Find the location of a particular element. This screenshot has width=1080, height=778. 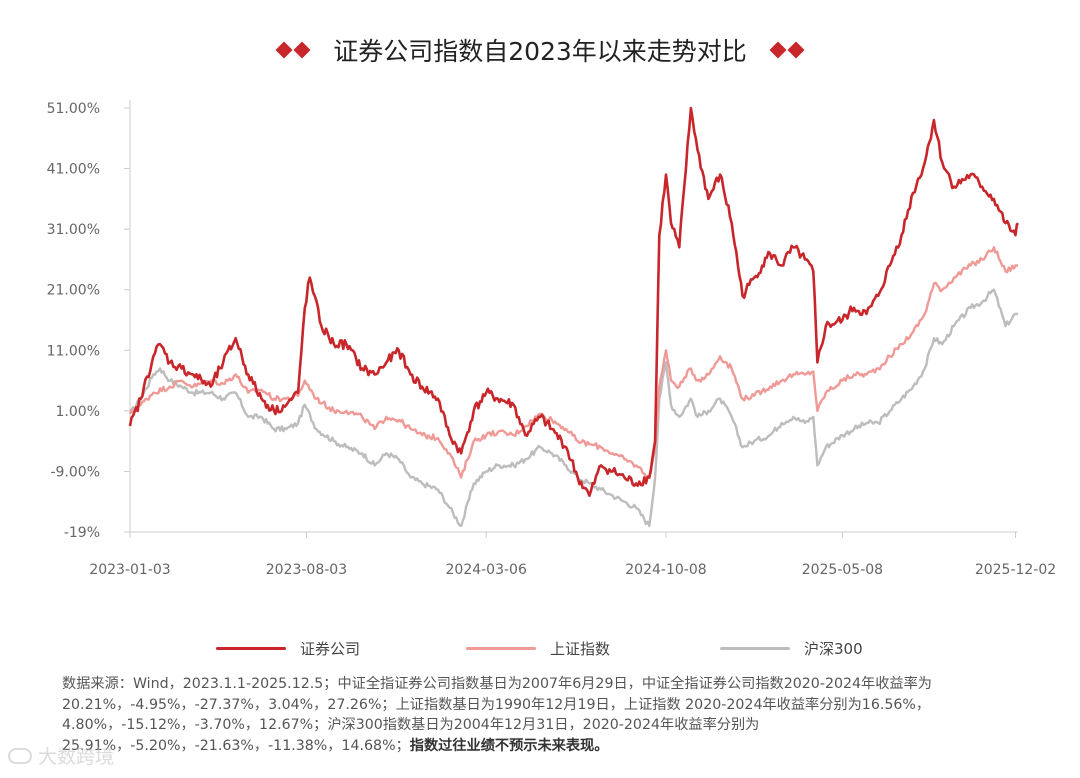

chart-title: 证券公司指数自2023年以来走势对比 is located at coordinates (540, 51).